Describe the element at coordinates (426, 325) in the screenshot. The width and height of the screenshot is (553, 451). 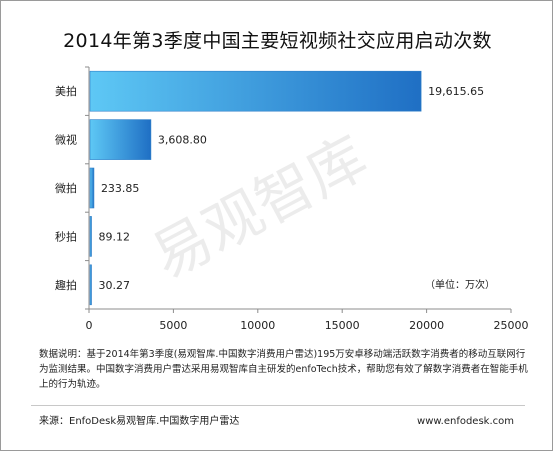
I see `x-tick-label: 20000` at that location.